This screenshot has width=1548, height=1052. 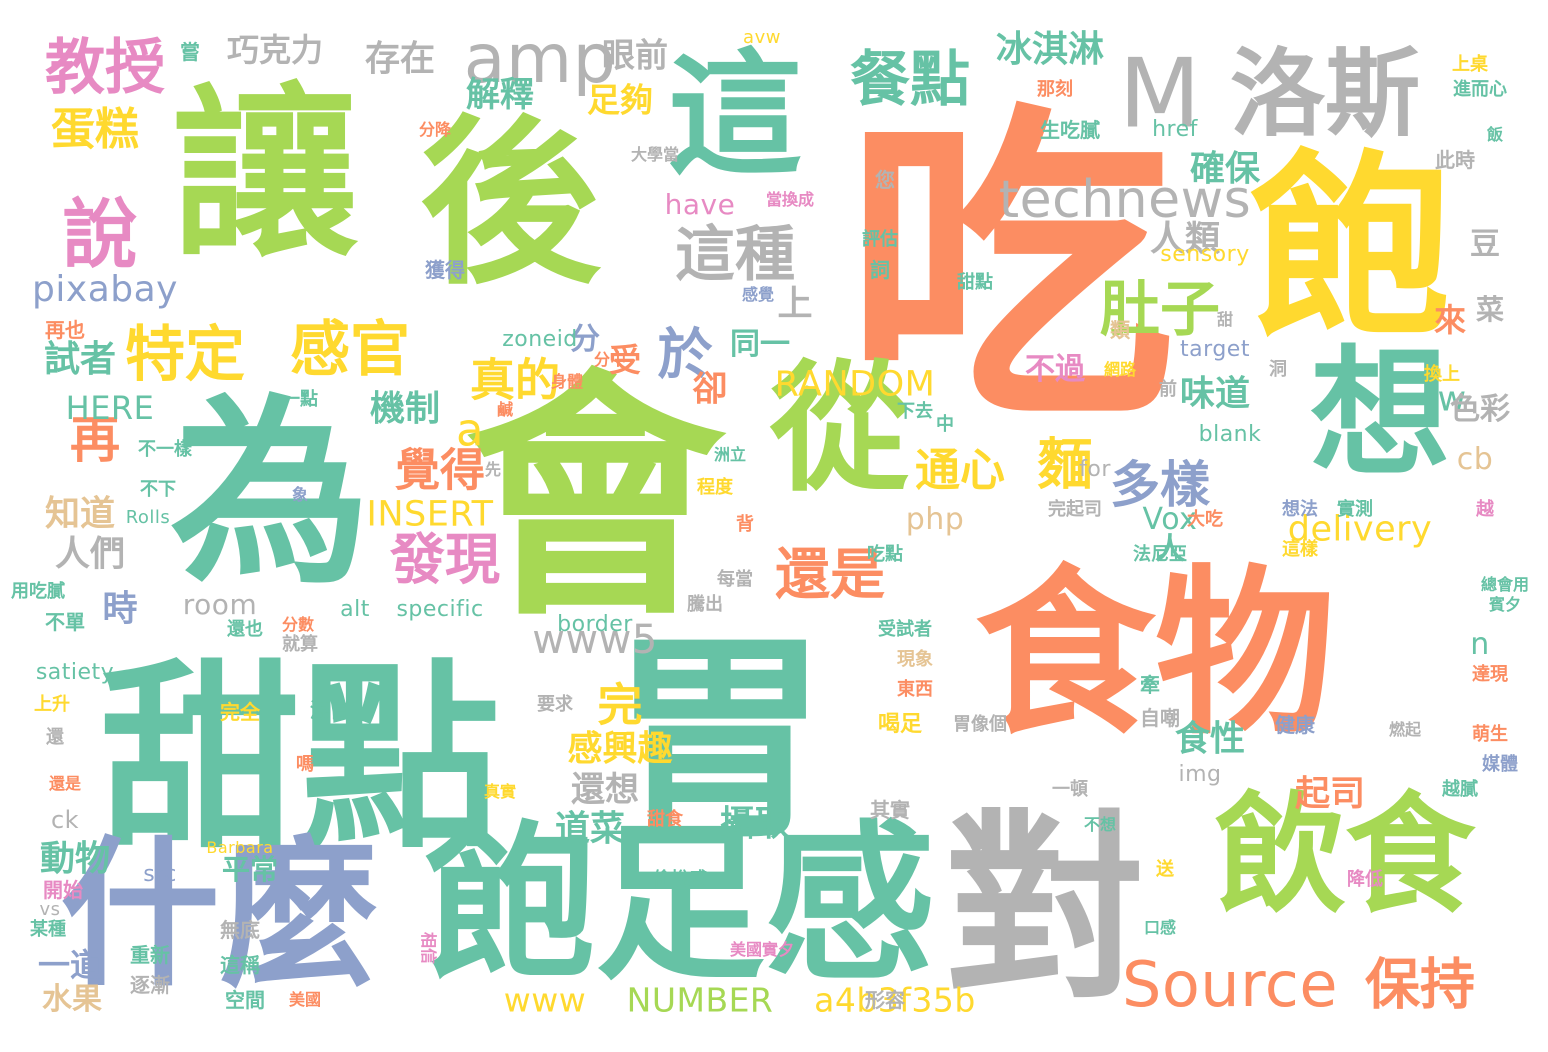 What do you see at coordinates (105, 289) in the screenshot?
I see `cloud-word: pixabay` at bounding box center [105, 289].